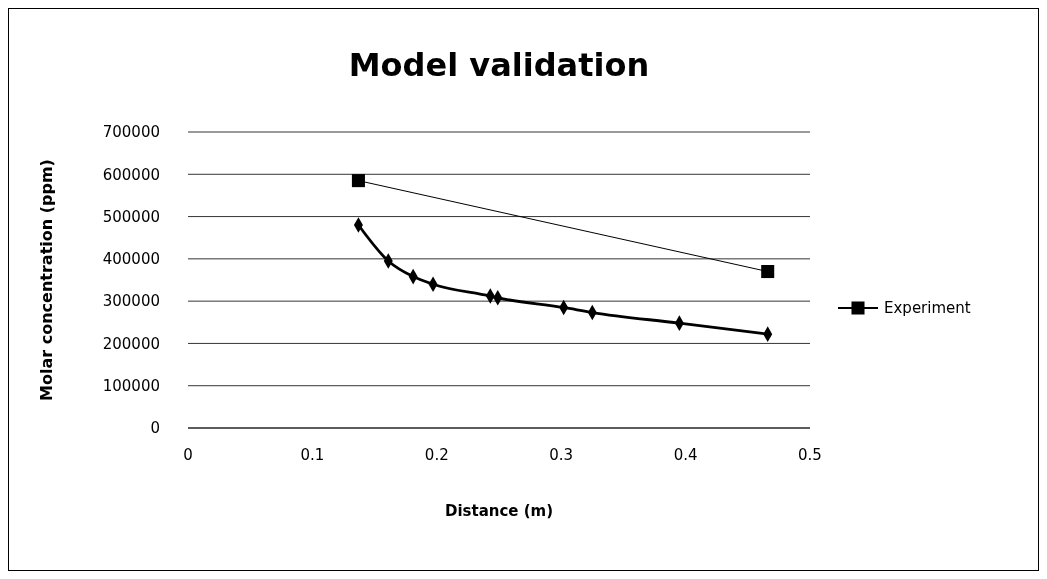 Image resolution: width=1047 pixels, height=579 pixels. Describe the element at coordinates (131, 132) in the screenshot. I see `y-tick-label: 700000` at that location.